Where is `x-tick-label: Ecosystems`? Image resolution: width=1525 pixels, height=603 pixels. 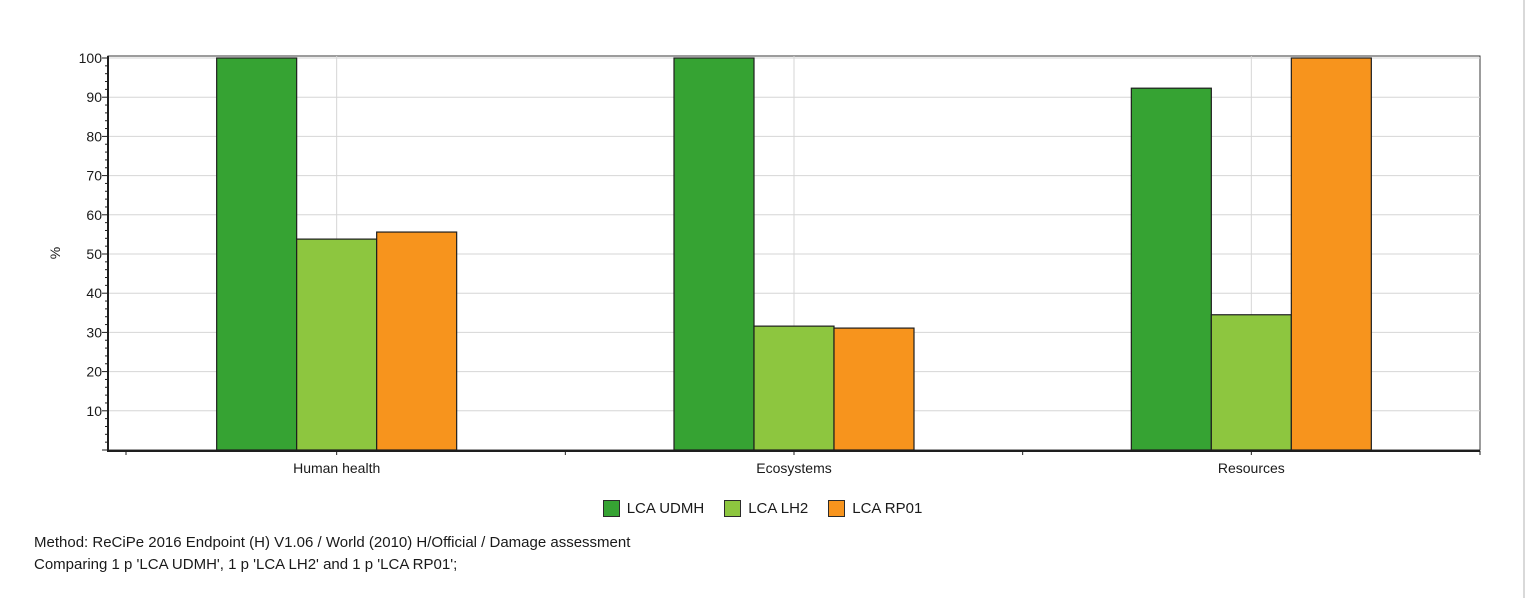 x-tick-label: Ecosystems is located at coordinates (793, 468).